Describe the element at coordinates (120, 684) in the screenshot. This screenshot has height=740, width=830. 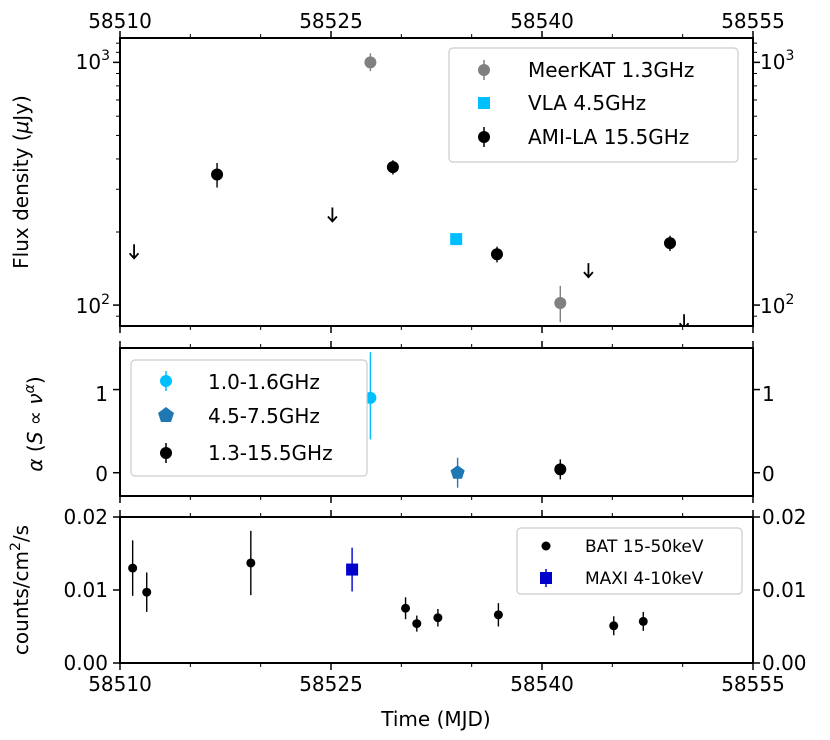
I see `x-tick-label: 58510` at that location.